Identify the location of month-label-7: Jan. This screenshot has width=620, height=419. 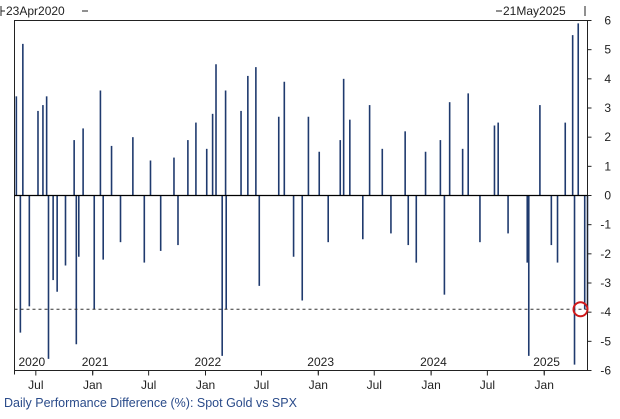
(430, 385).